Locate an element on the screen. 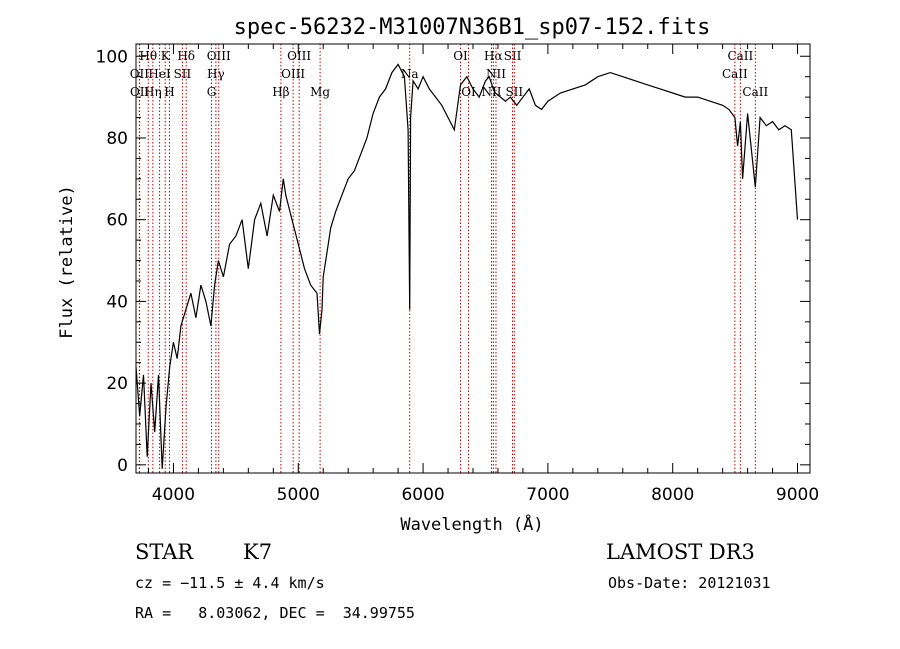  x-axis-label: Wavelength (Å) is located at coordinates (471, 524).